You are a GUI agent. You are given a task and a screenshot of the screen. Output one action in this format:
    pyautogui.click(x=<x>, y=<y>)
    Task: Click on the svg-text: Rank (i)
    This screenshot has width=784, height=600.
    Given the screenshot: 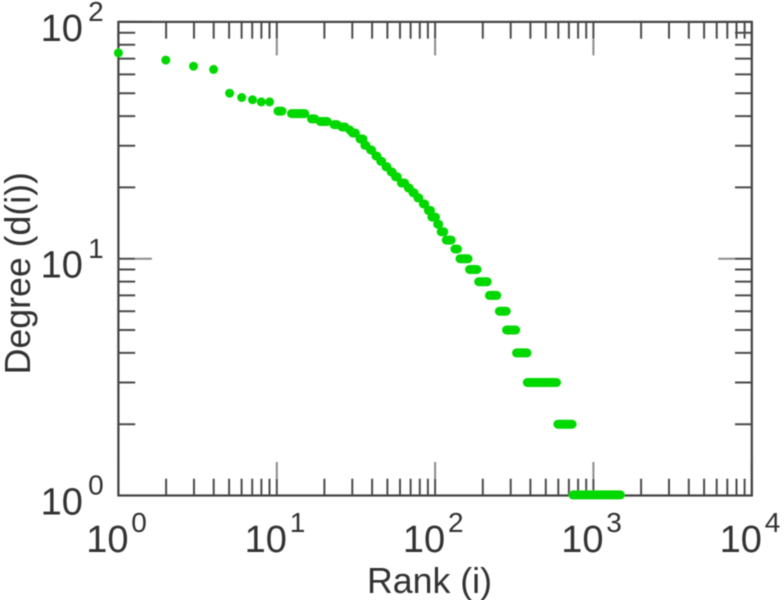 What is the action you would take?
    pyautogui.click(x=429, y=580)
    